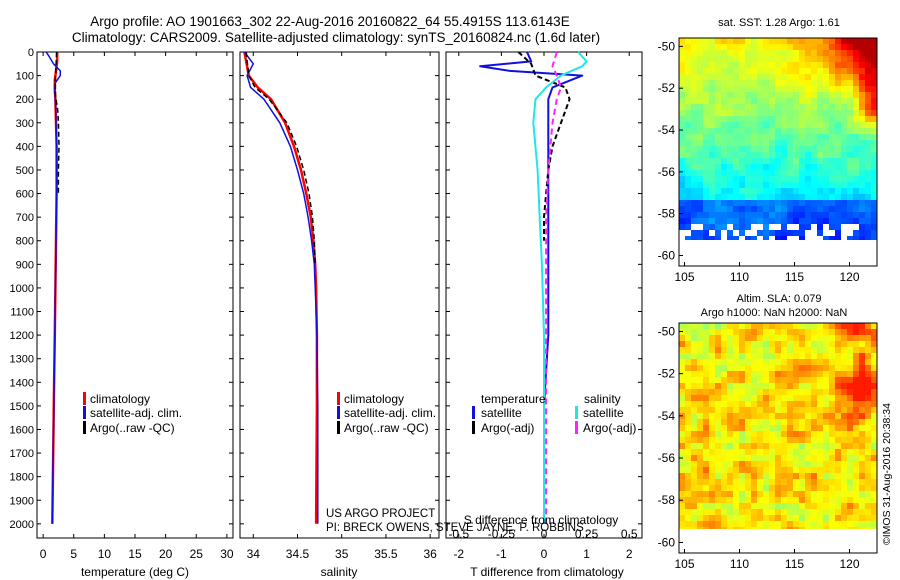  What do you see at coordinates (473, 412) in the screenshot?
I see `legend-swatch-t-satellite` at bounding box center [473, 412].